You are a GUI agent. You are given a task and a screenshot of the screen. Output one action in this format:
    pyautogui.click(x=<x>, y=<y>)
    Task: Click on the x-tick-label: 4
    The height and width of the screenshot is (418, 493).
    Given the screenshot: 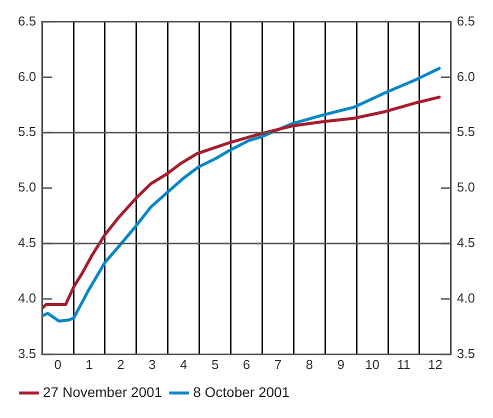 What is the action you would take?
    pyautogui.click(x=184, y=364)
    